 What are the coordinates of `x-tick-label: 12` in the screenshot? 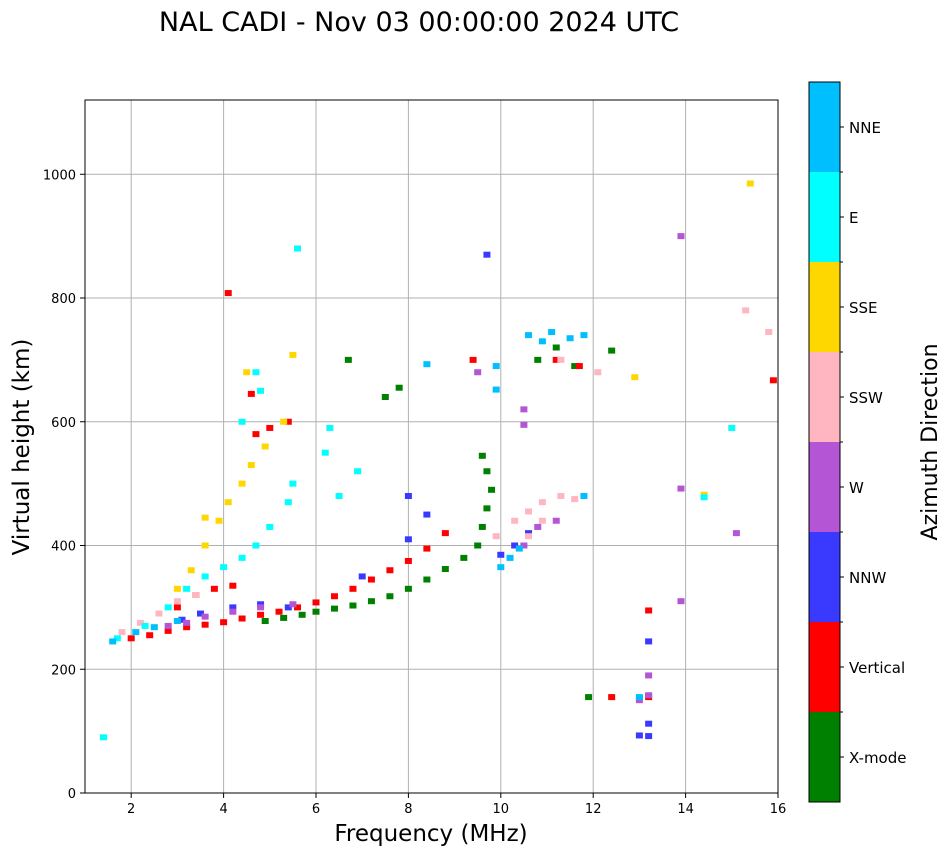 It's located at (593, 809).